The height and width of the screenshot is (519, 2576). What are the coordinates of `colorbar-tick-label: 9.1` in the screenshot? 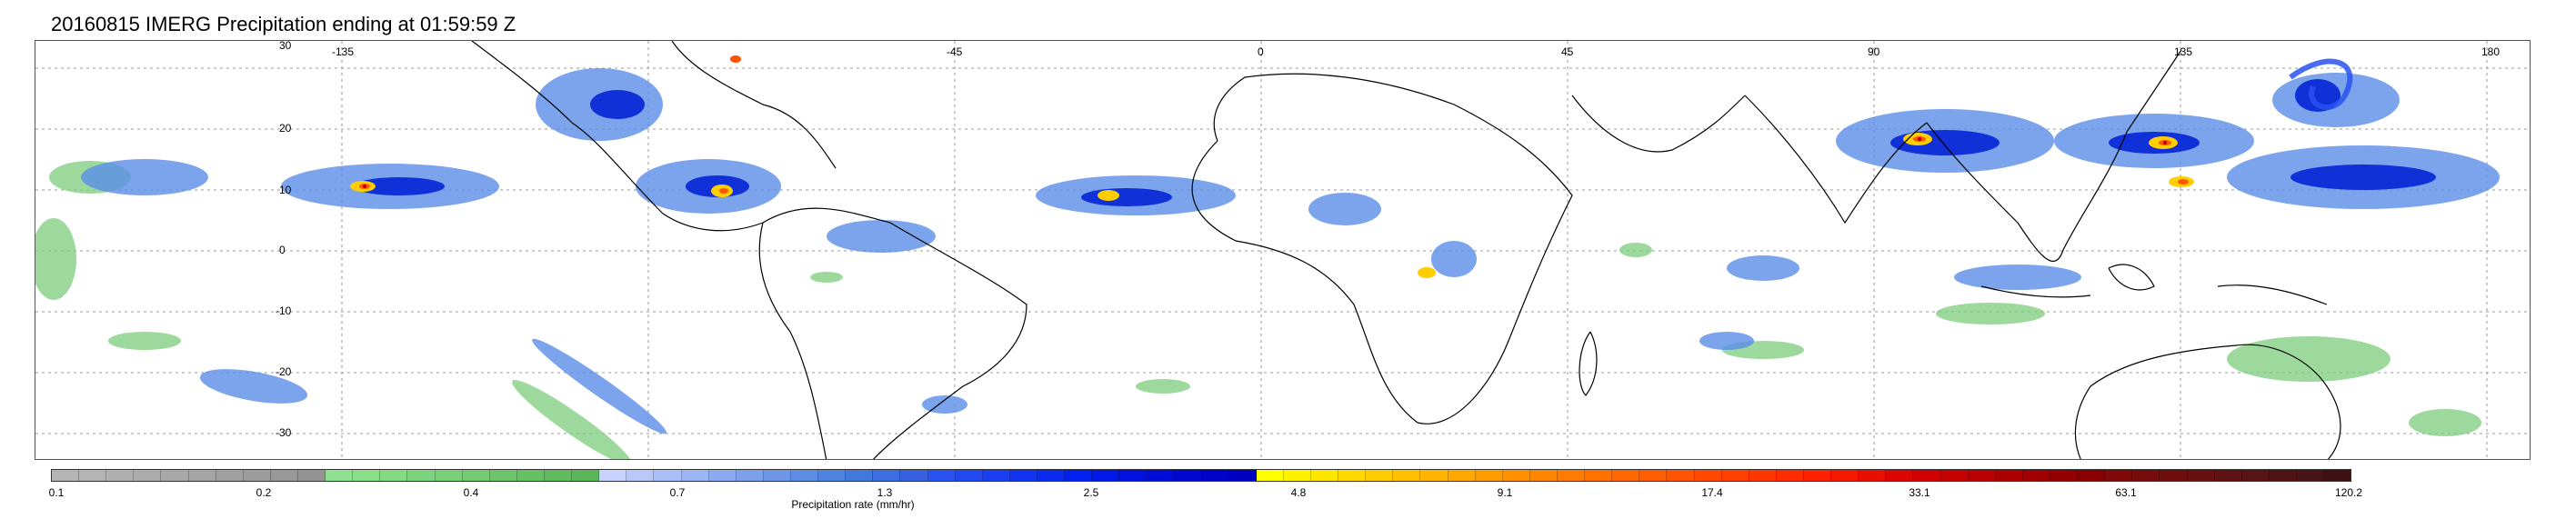 It's located at (1505, 492).